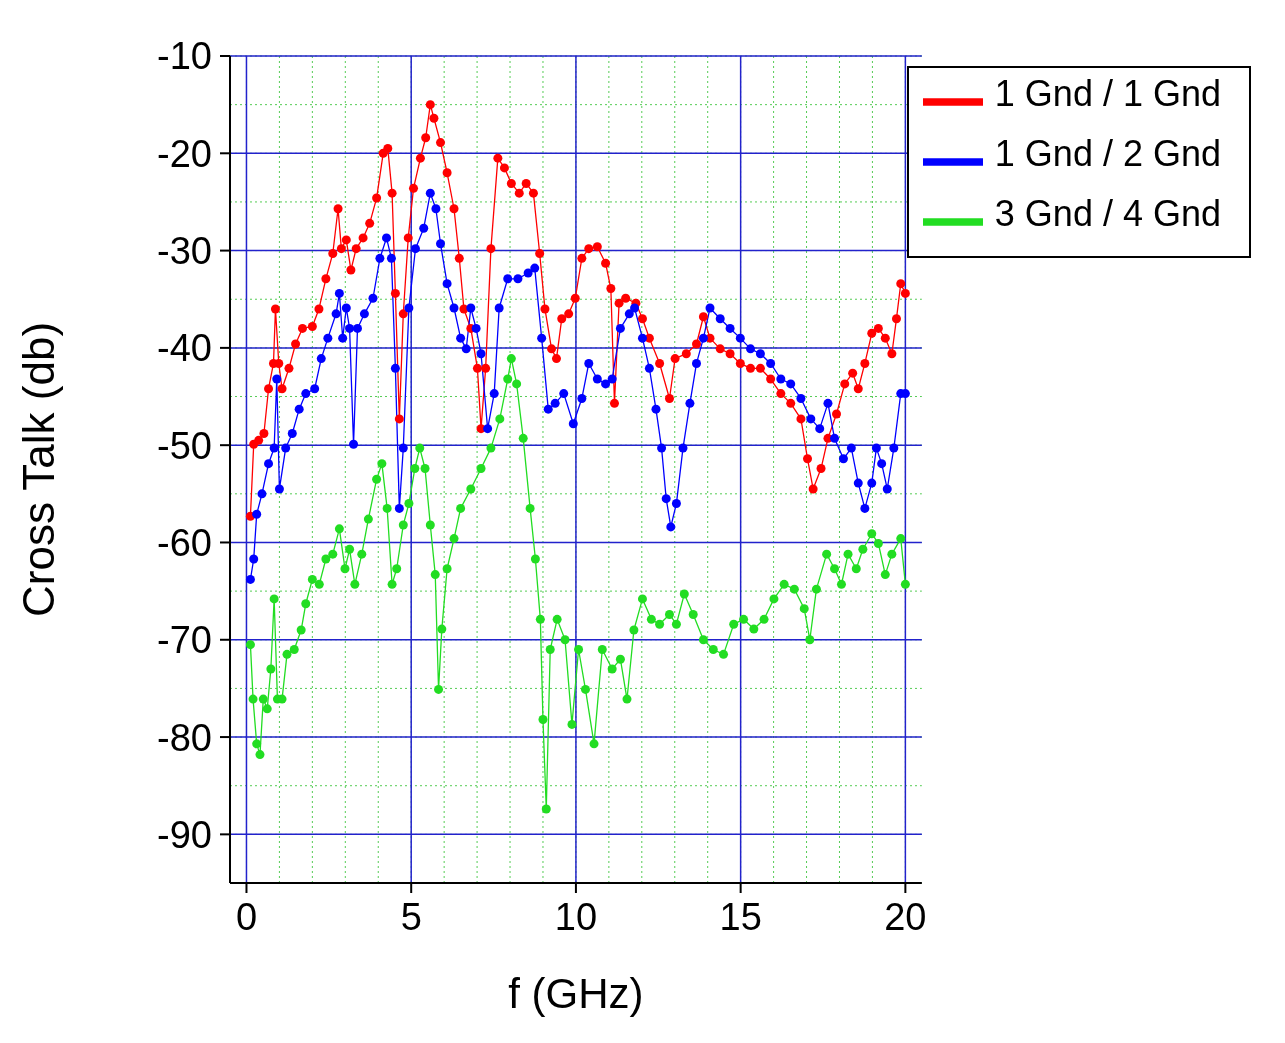 The image size is (1285, 1043). What do you see at coordinates (184, 737) in the screenshot?
I see `y-tick-label: -80` at bounding box center [184, 737].